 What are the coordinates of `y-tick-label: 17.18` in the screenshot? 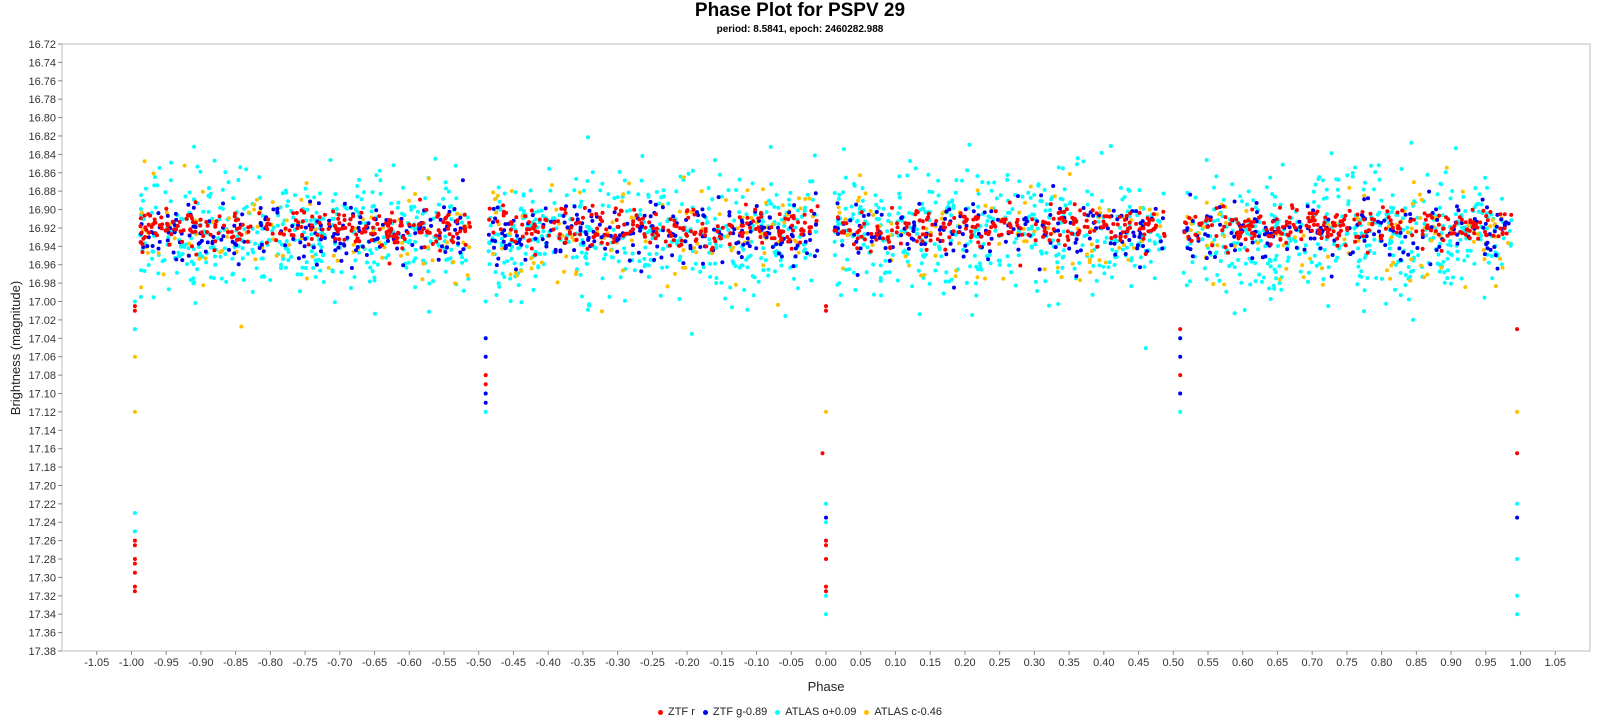 It's located at (42, 468).